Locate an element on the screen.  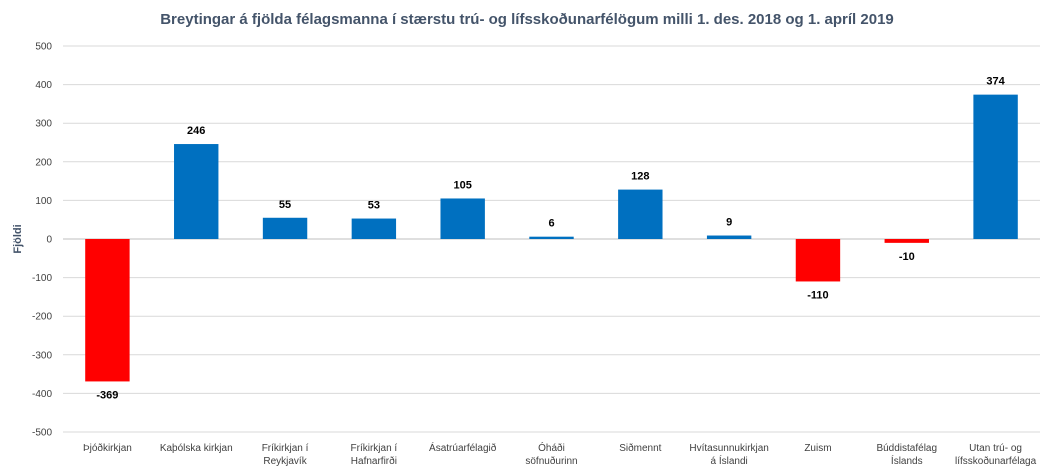
x-tick-label: Hvítasunnukirkjan á Íslandi is located at coordinates (728, 455).